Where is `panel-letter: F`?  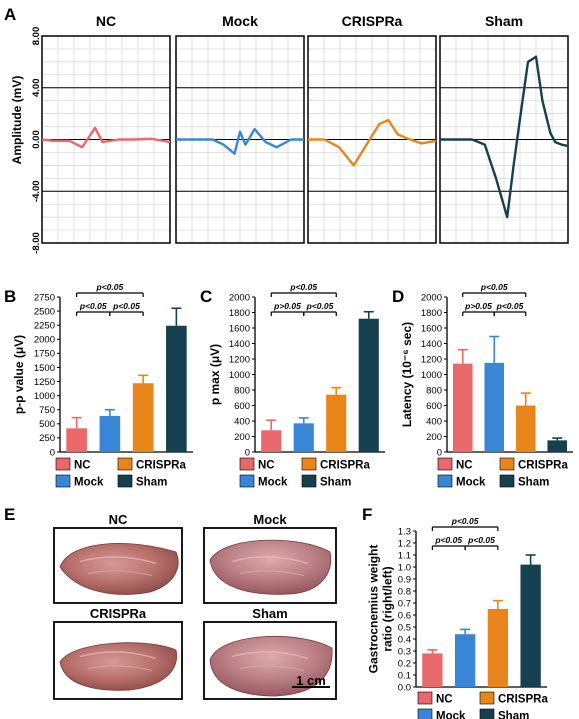 panel-letter: F is located at coordinates (367, 514).